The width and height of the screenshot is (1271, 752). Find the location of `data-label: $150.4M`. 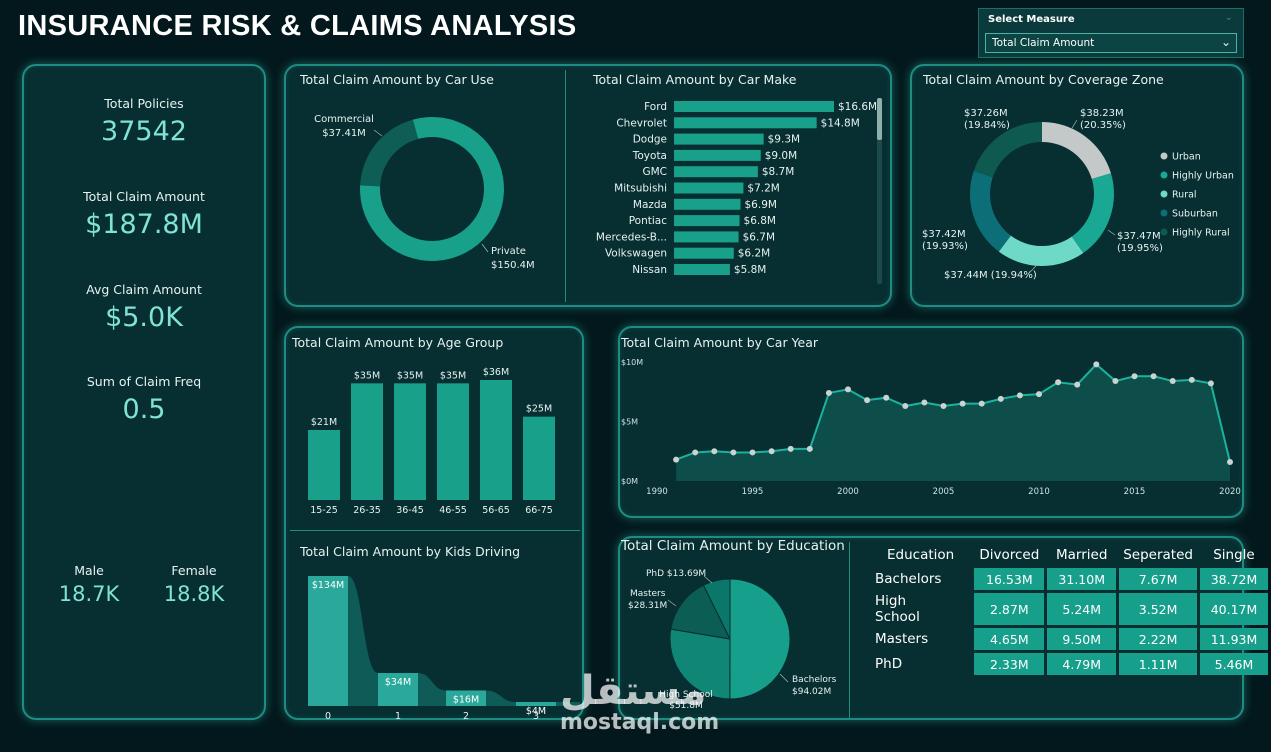

data-label: $150.4M is located at coordinates (513, 265).